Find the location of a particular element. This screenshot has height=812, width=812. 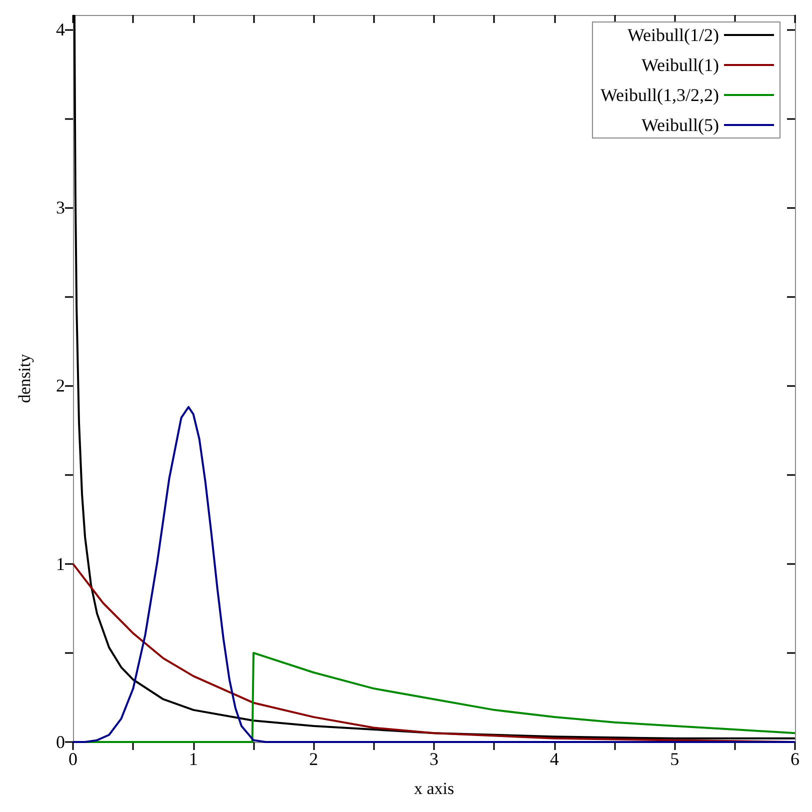

legend-label: Weibull(1/2) is located at coordinates (673, 35).